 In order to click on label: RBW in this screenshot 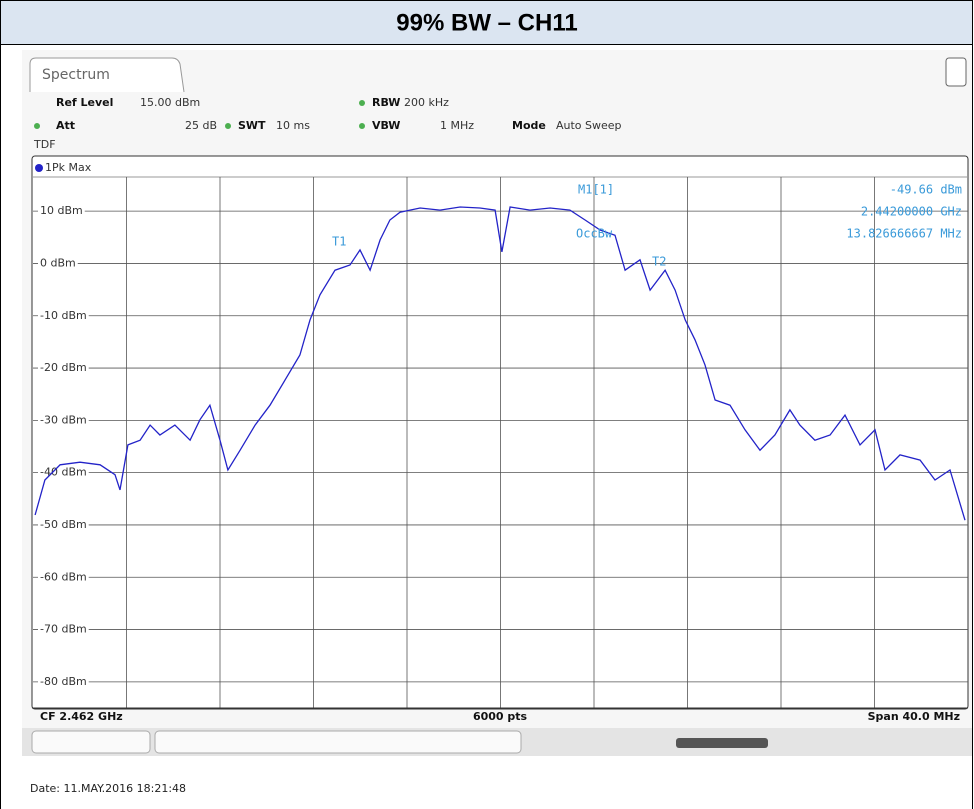, I will do `click(386, 102)`.